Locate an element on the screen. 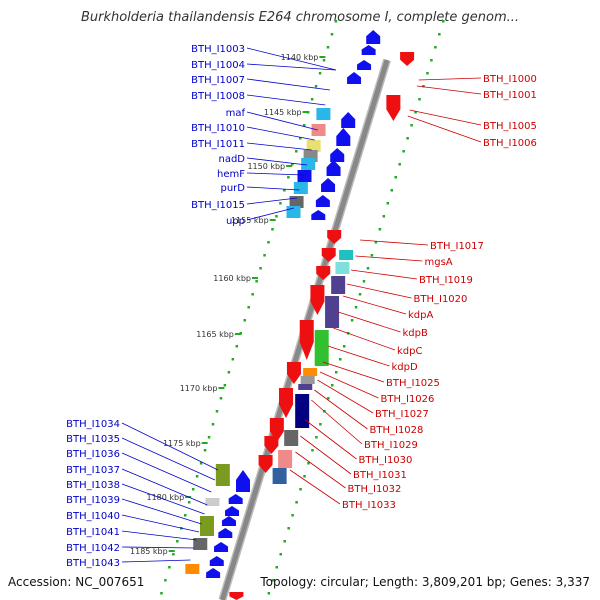 This screenshot has width=600, height=600. gene-label-reverse: BTH_I1031 is located at coordinates (380, 475).